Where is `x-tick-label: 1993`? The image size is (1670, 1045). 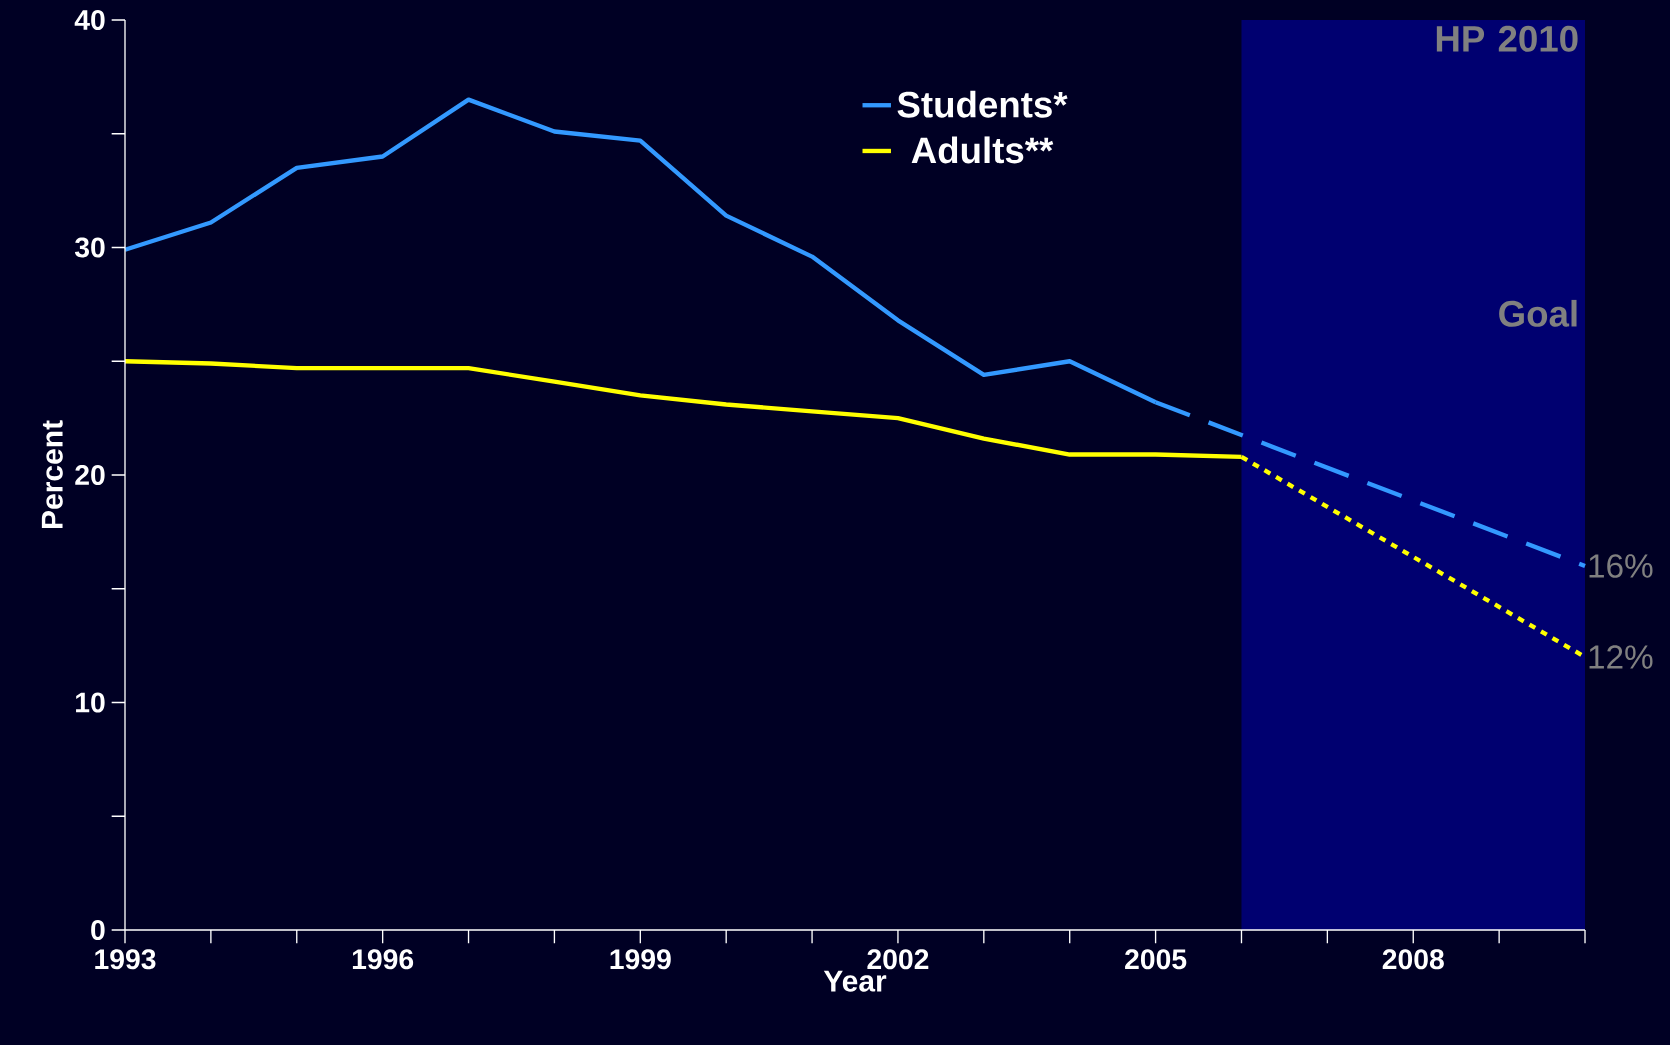
x-tick-label: 1993 is located at coordinates (125, 959).